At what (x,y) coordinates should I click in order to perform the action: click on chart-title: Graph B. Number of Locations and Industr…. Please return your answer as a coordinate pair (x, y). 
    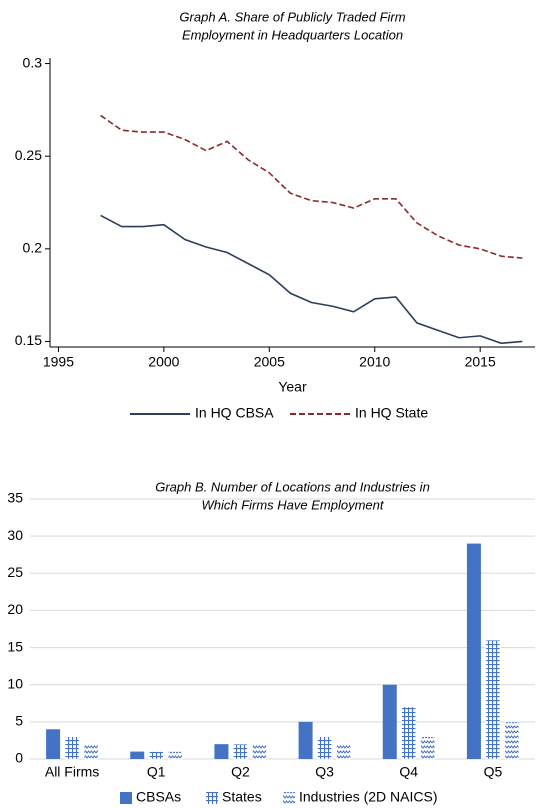
    Looking at the image, I should click on (292, 486).